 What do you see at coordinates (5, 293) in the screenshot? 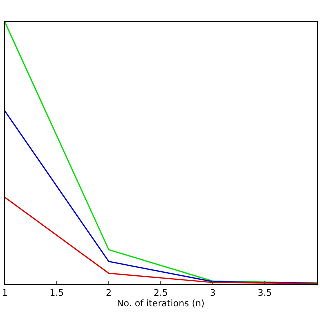
I see `x-tick-label: 1` at bounding box center [5, 293].